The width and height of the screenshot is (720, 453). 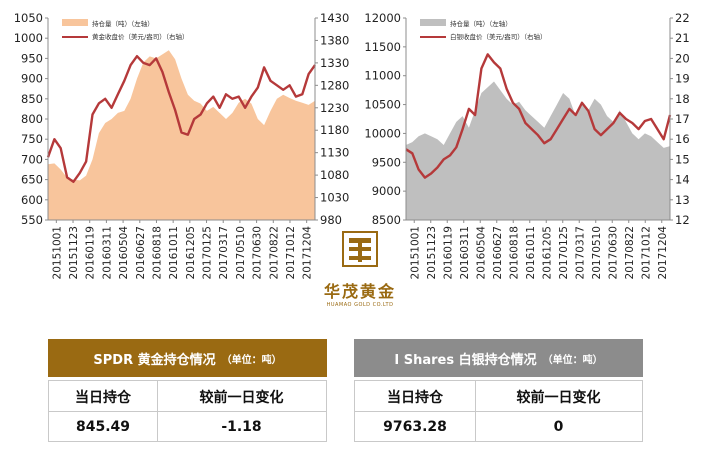 I want to click on left-tick-label: 8500, so click(x=386, y=220).